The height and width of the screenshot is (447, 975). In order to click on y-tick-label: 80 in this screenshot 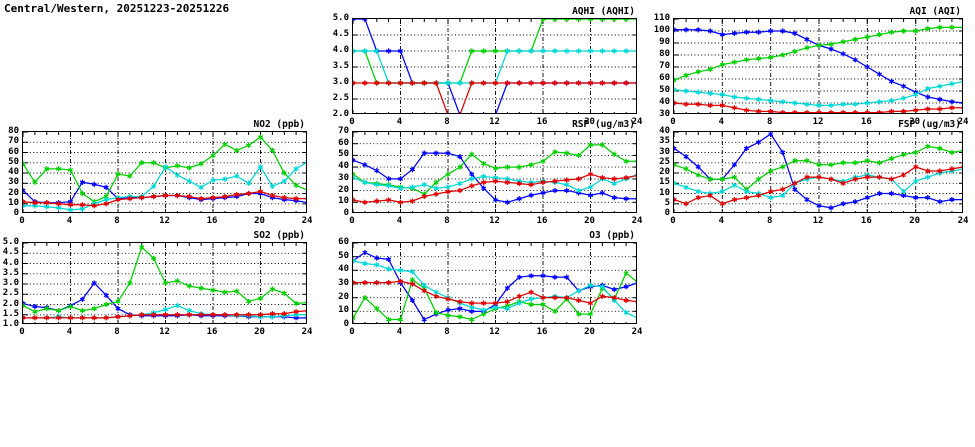, I will do `click(664, 54)`.